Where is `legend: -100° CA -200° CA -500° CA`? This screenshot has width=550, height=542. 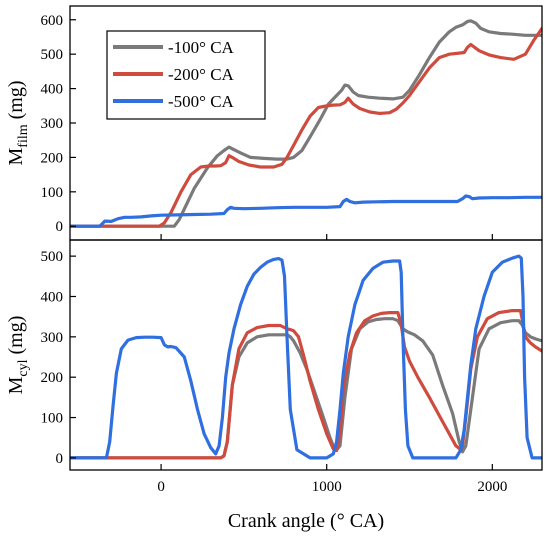 legend: -100° CA -200° CA -500° CA is located at coordinates (186, 75).